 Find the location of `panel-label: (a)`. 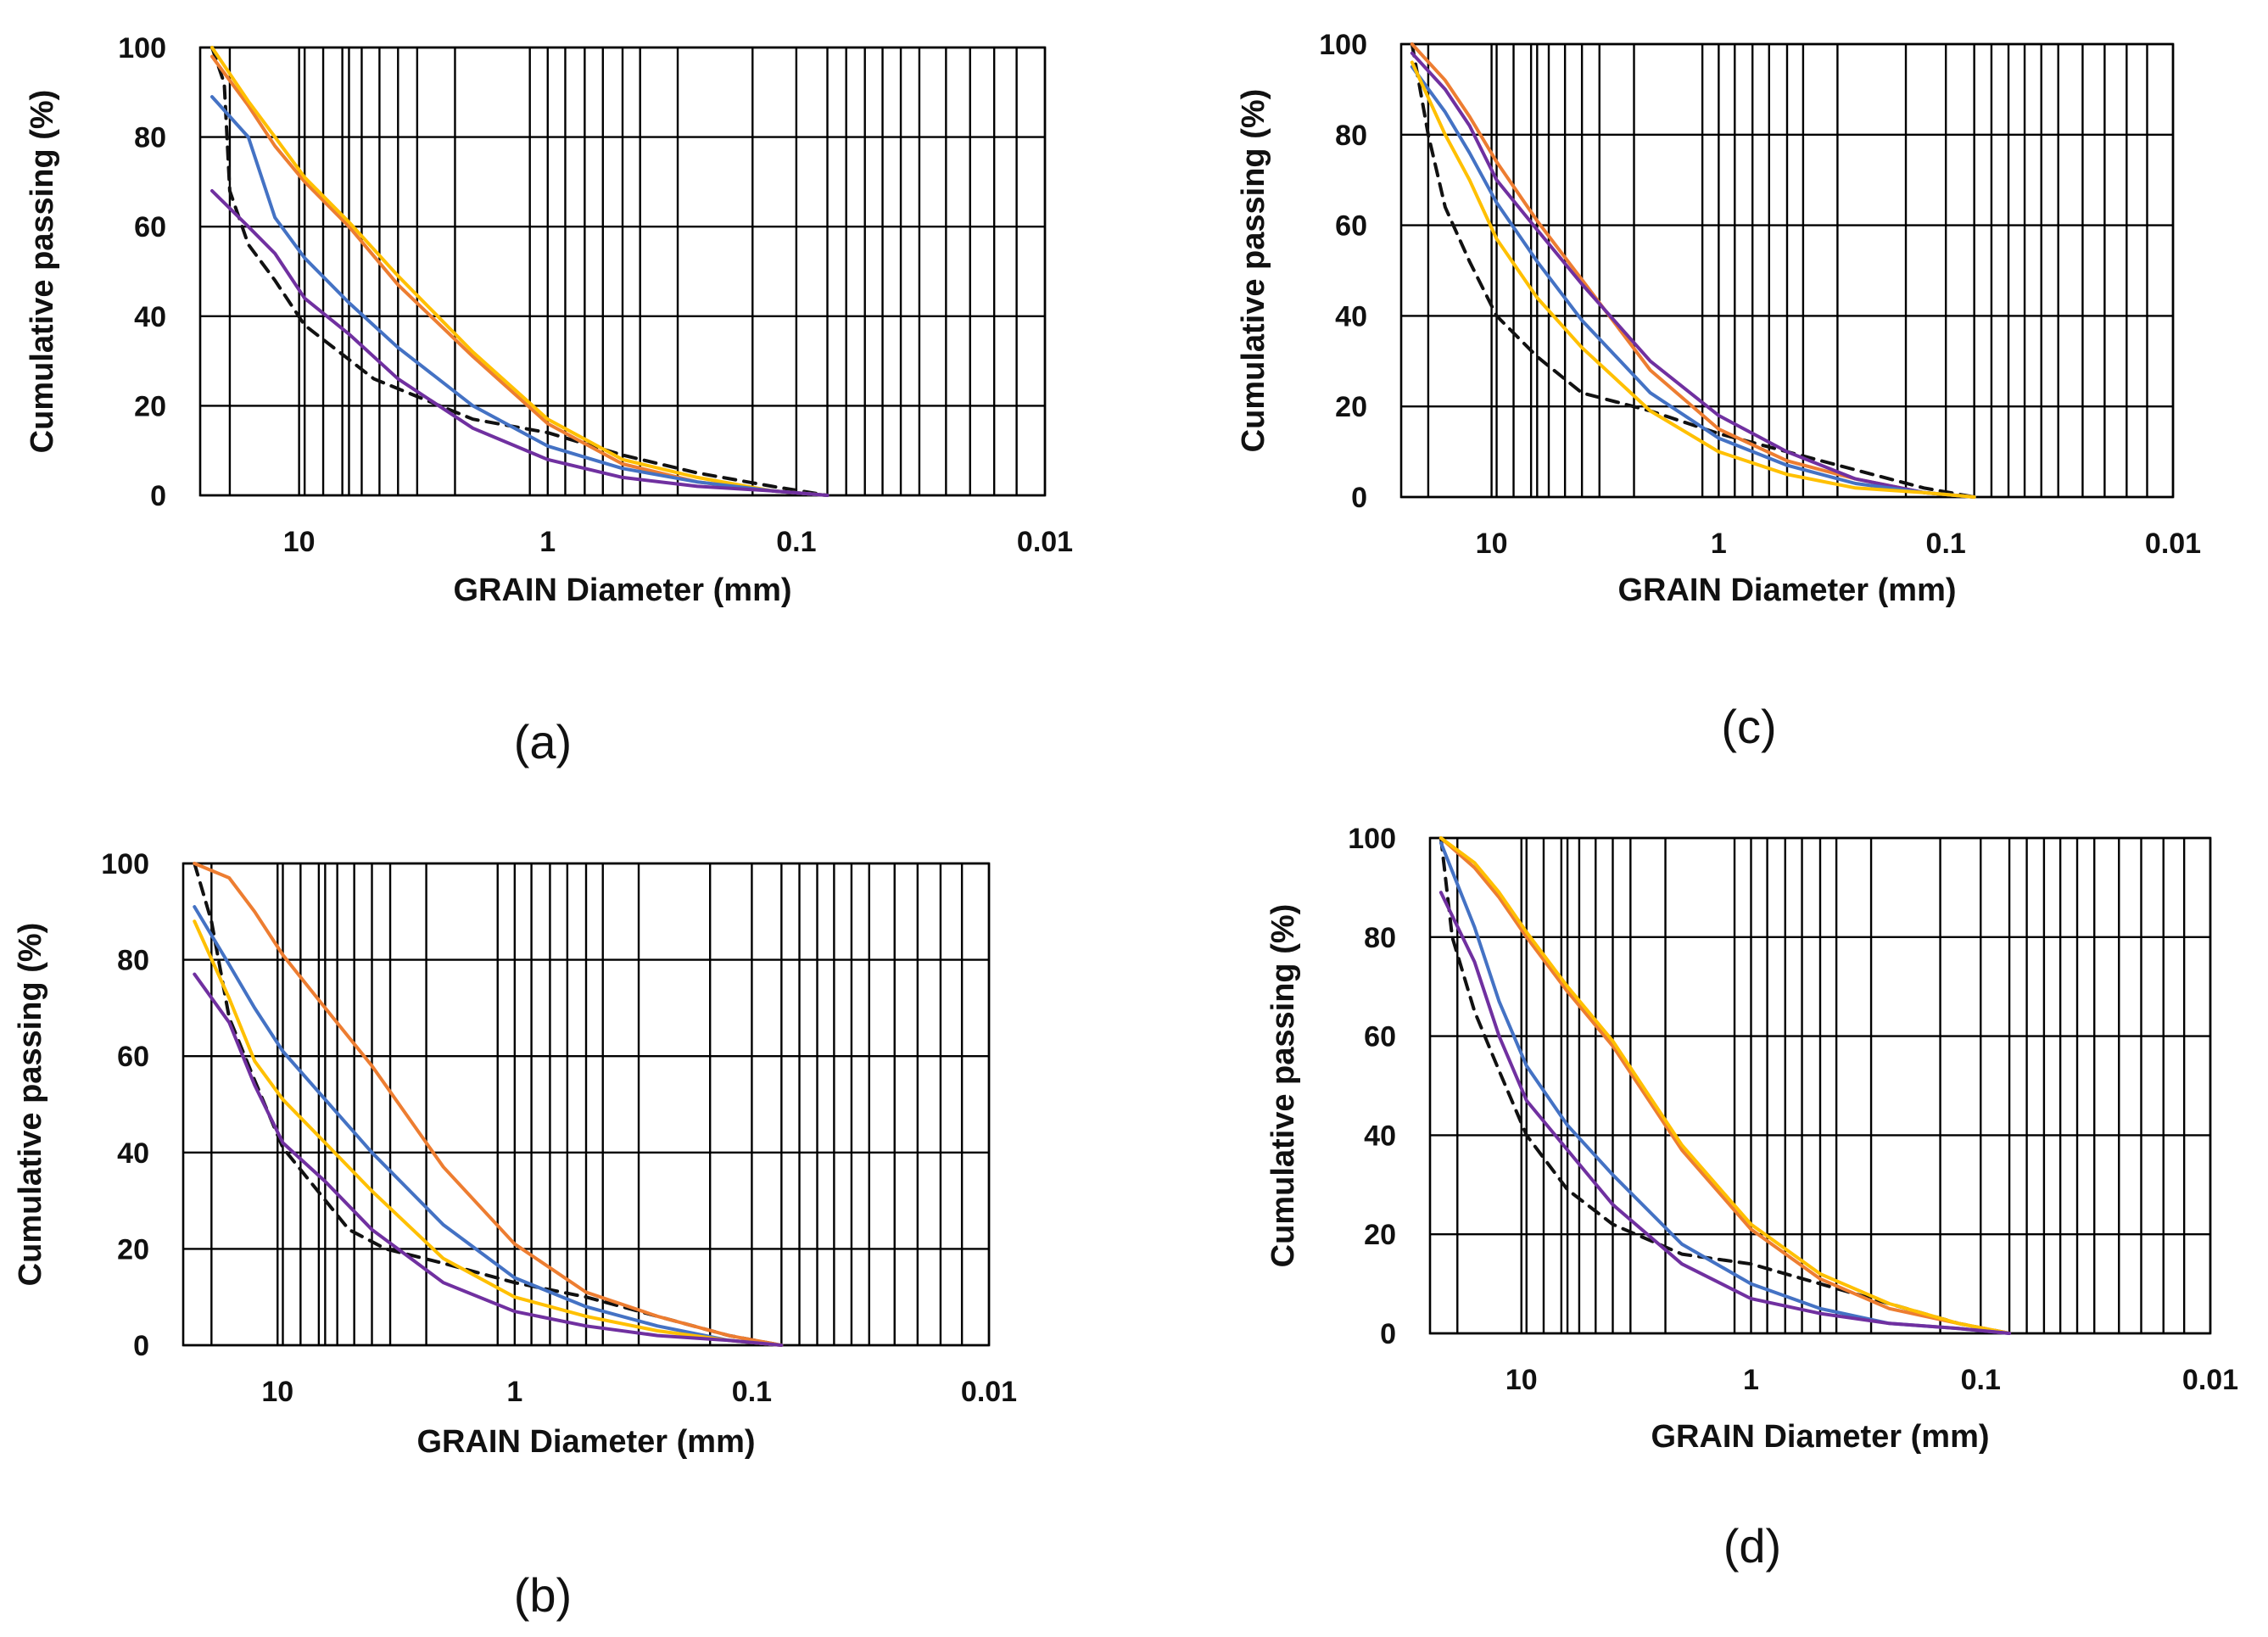

panel-label: (a) is located at coordinates (543, 741).